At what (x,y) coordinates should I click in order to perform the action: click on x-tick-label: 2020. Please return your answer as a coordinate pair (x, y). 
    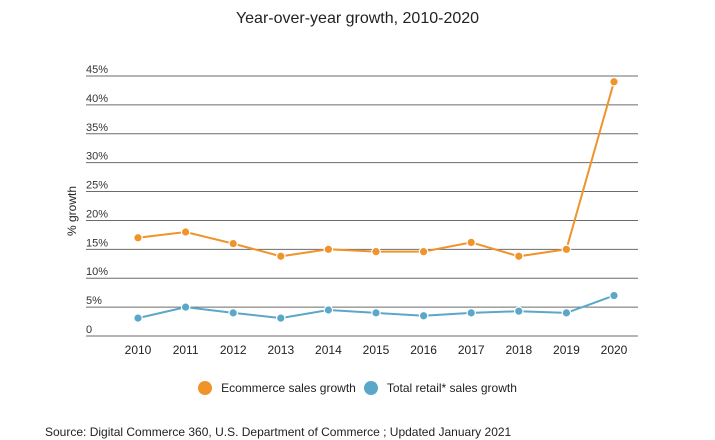
    Looking at the image, I should click on (614, 350).